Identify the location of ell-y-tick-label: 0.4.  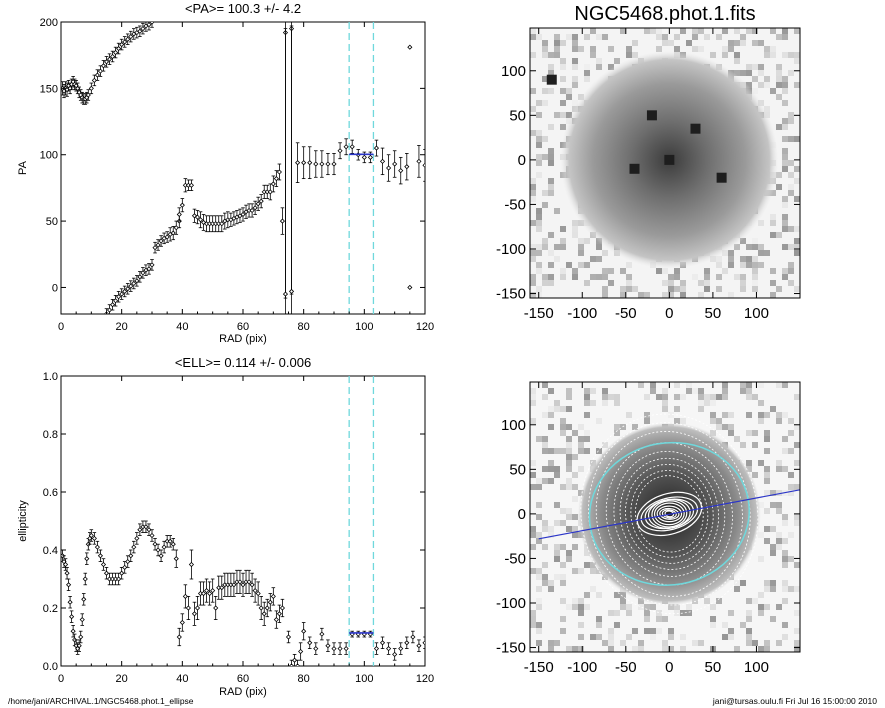
(50, 551).